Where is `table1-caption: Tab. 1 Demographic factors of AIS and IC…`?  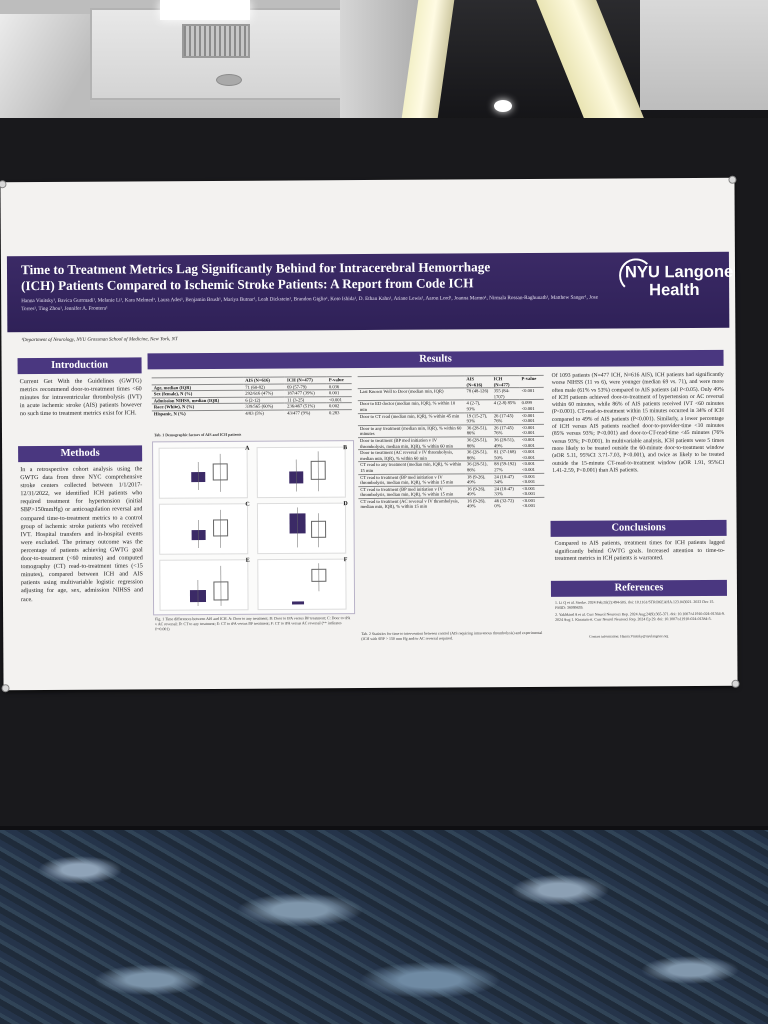 table1-caption: Tab. 1 Demographic factors of AIS and IC… is located at coordinates (197, 435).